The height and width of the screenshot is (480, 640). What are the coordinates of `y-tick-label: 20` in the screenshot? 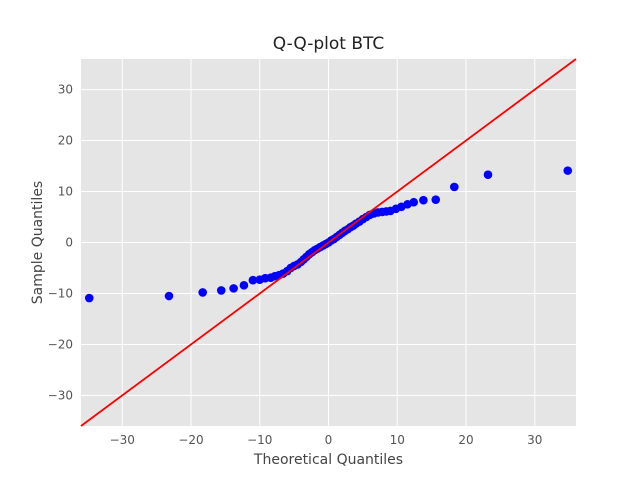 It's located at (65, 141).